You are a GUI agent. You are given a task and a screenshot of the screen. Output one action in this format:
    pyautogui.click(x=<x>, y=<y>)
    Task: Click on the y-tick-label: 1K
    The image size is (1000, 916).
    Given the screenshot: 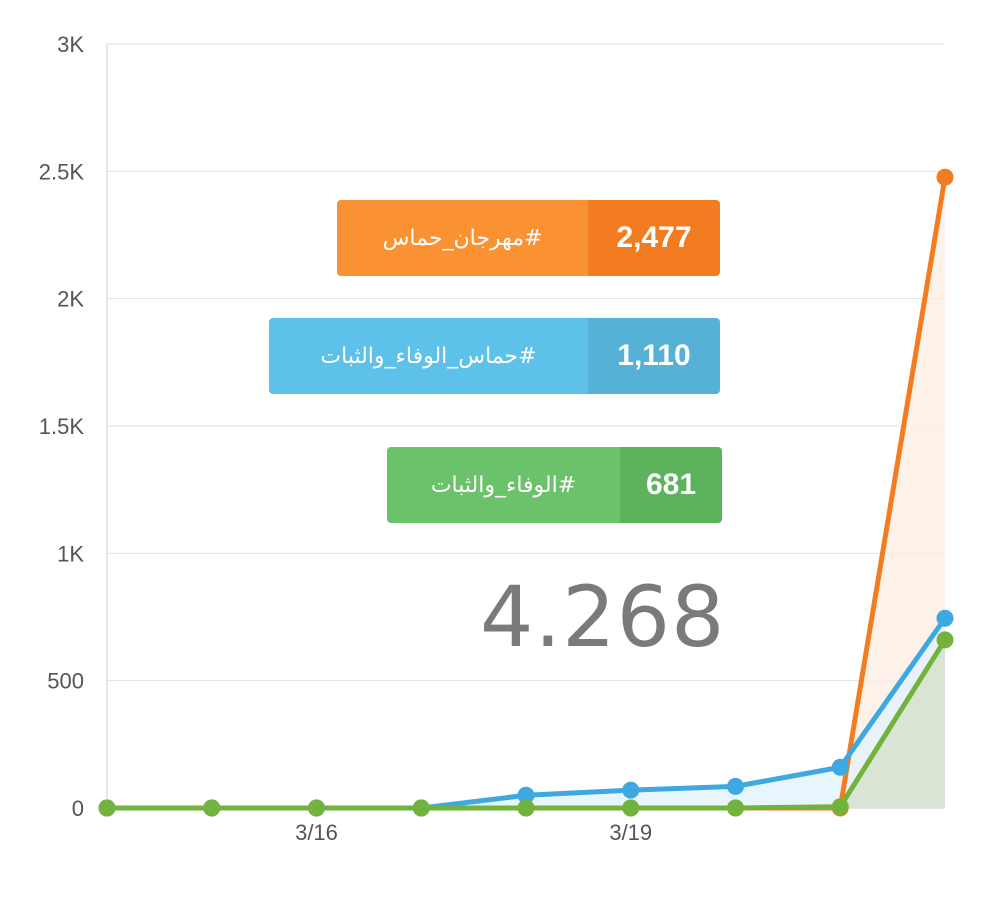 What is the action you would take?
    pyautogui.click(x=70, y=553)
    